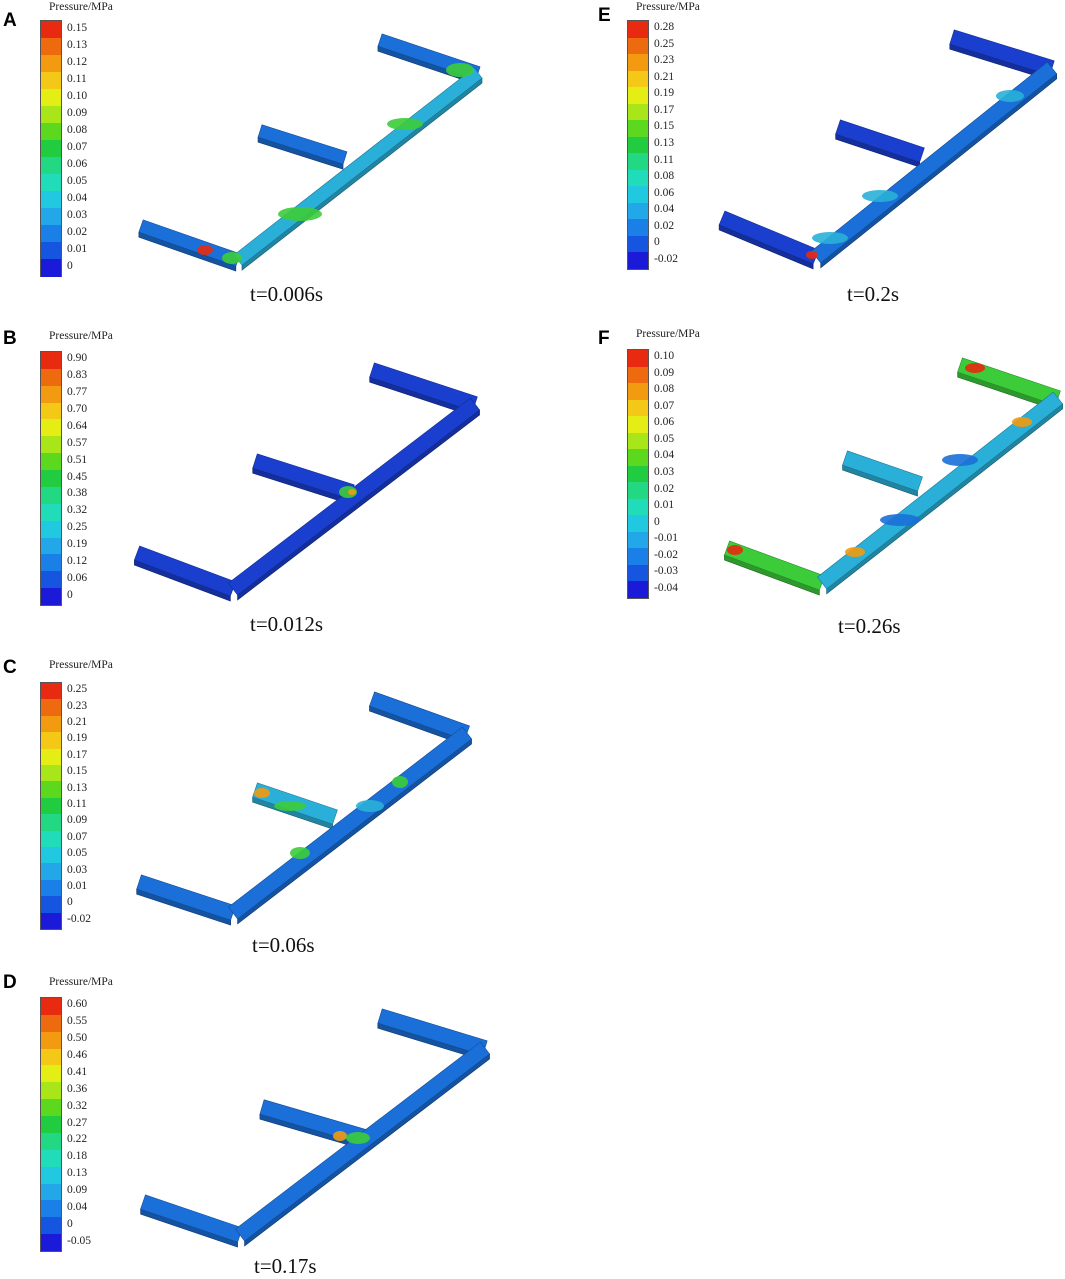 Image resolution: width=1065 pixels, height=1279 pixels. What do you see at coordinates (10, 20) in the screenshot?
I see `panel-letter: A` at bounding box center [10, 20].